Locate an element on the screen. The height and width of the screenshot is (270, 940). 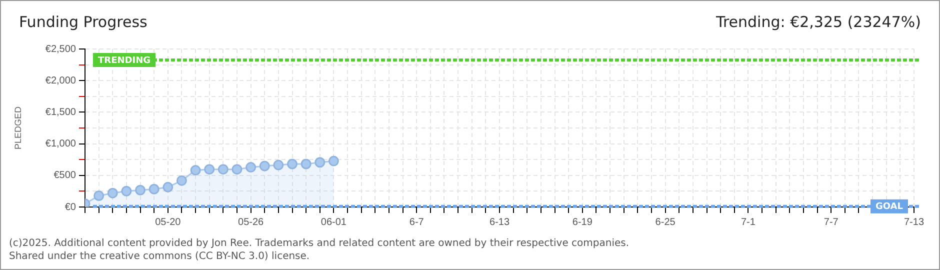
x-tick-label: 05-20 is located at coordinates (168, 222).